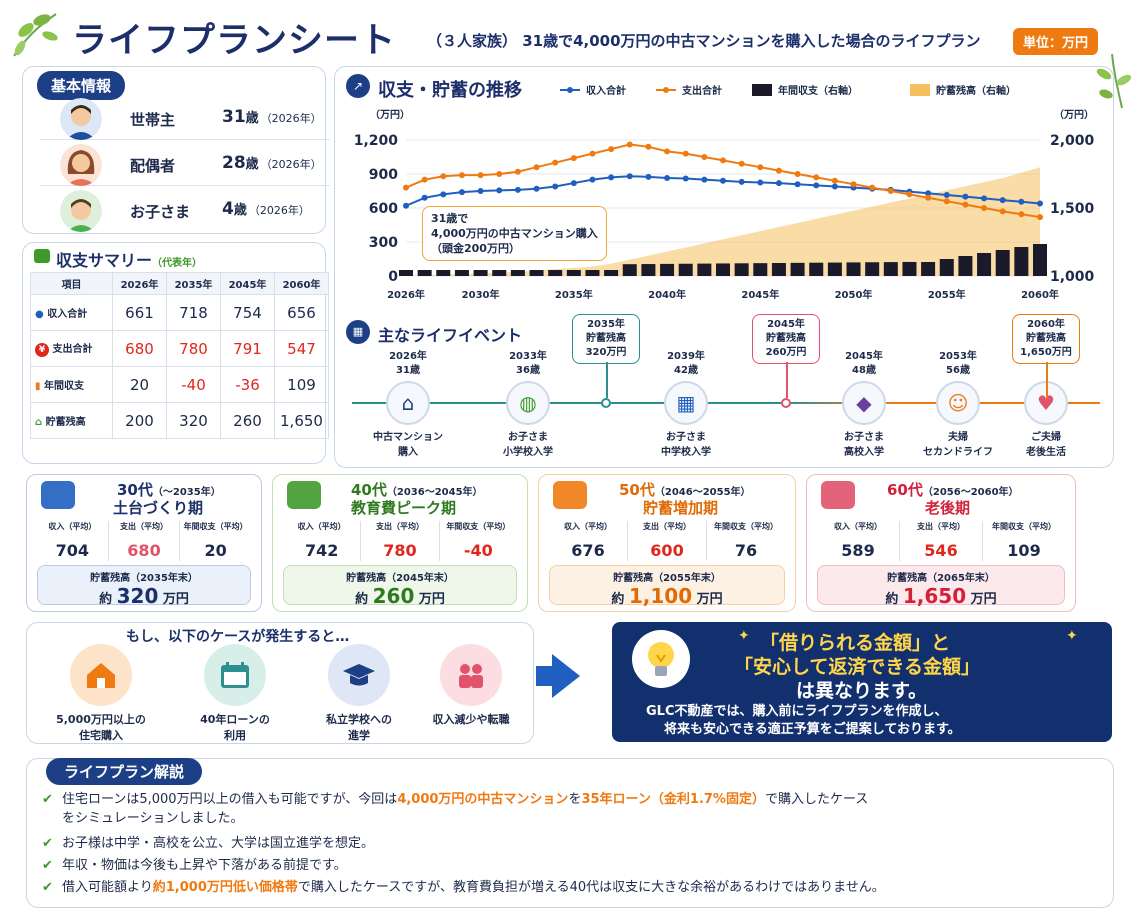  Describe the element at coordinates (976, 90) in the screenshot. I see `legend-label: 貯蓄残高（右軸）` at that location.